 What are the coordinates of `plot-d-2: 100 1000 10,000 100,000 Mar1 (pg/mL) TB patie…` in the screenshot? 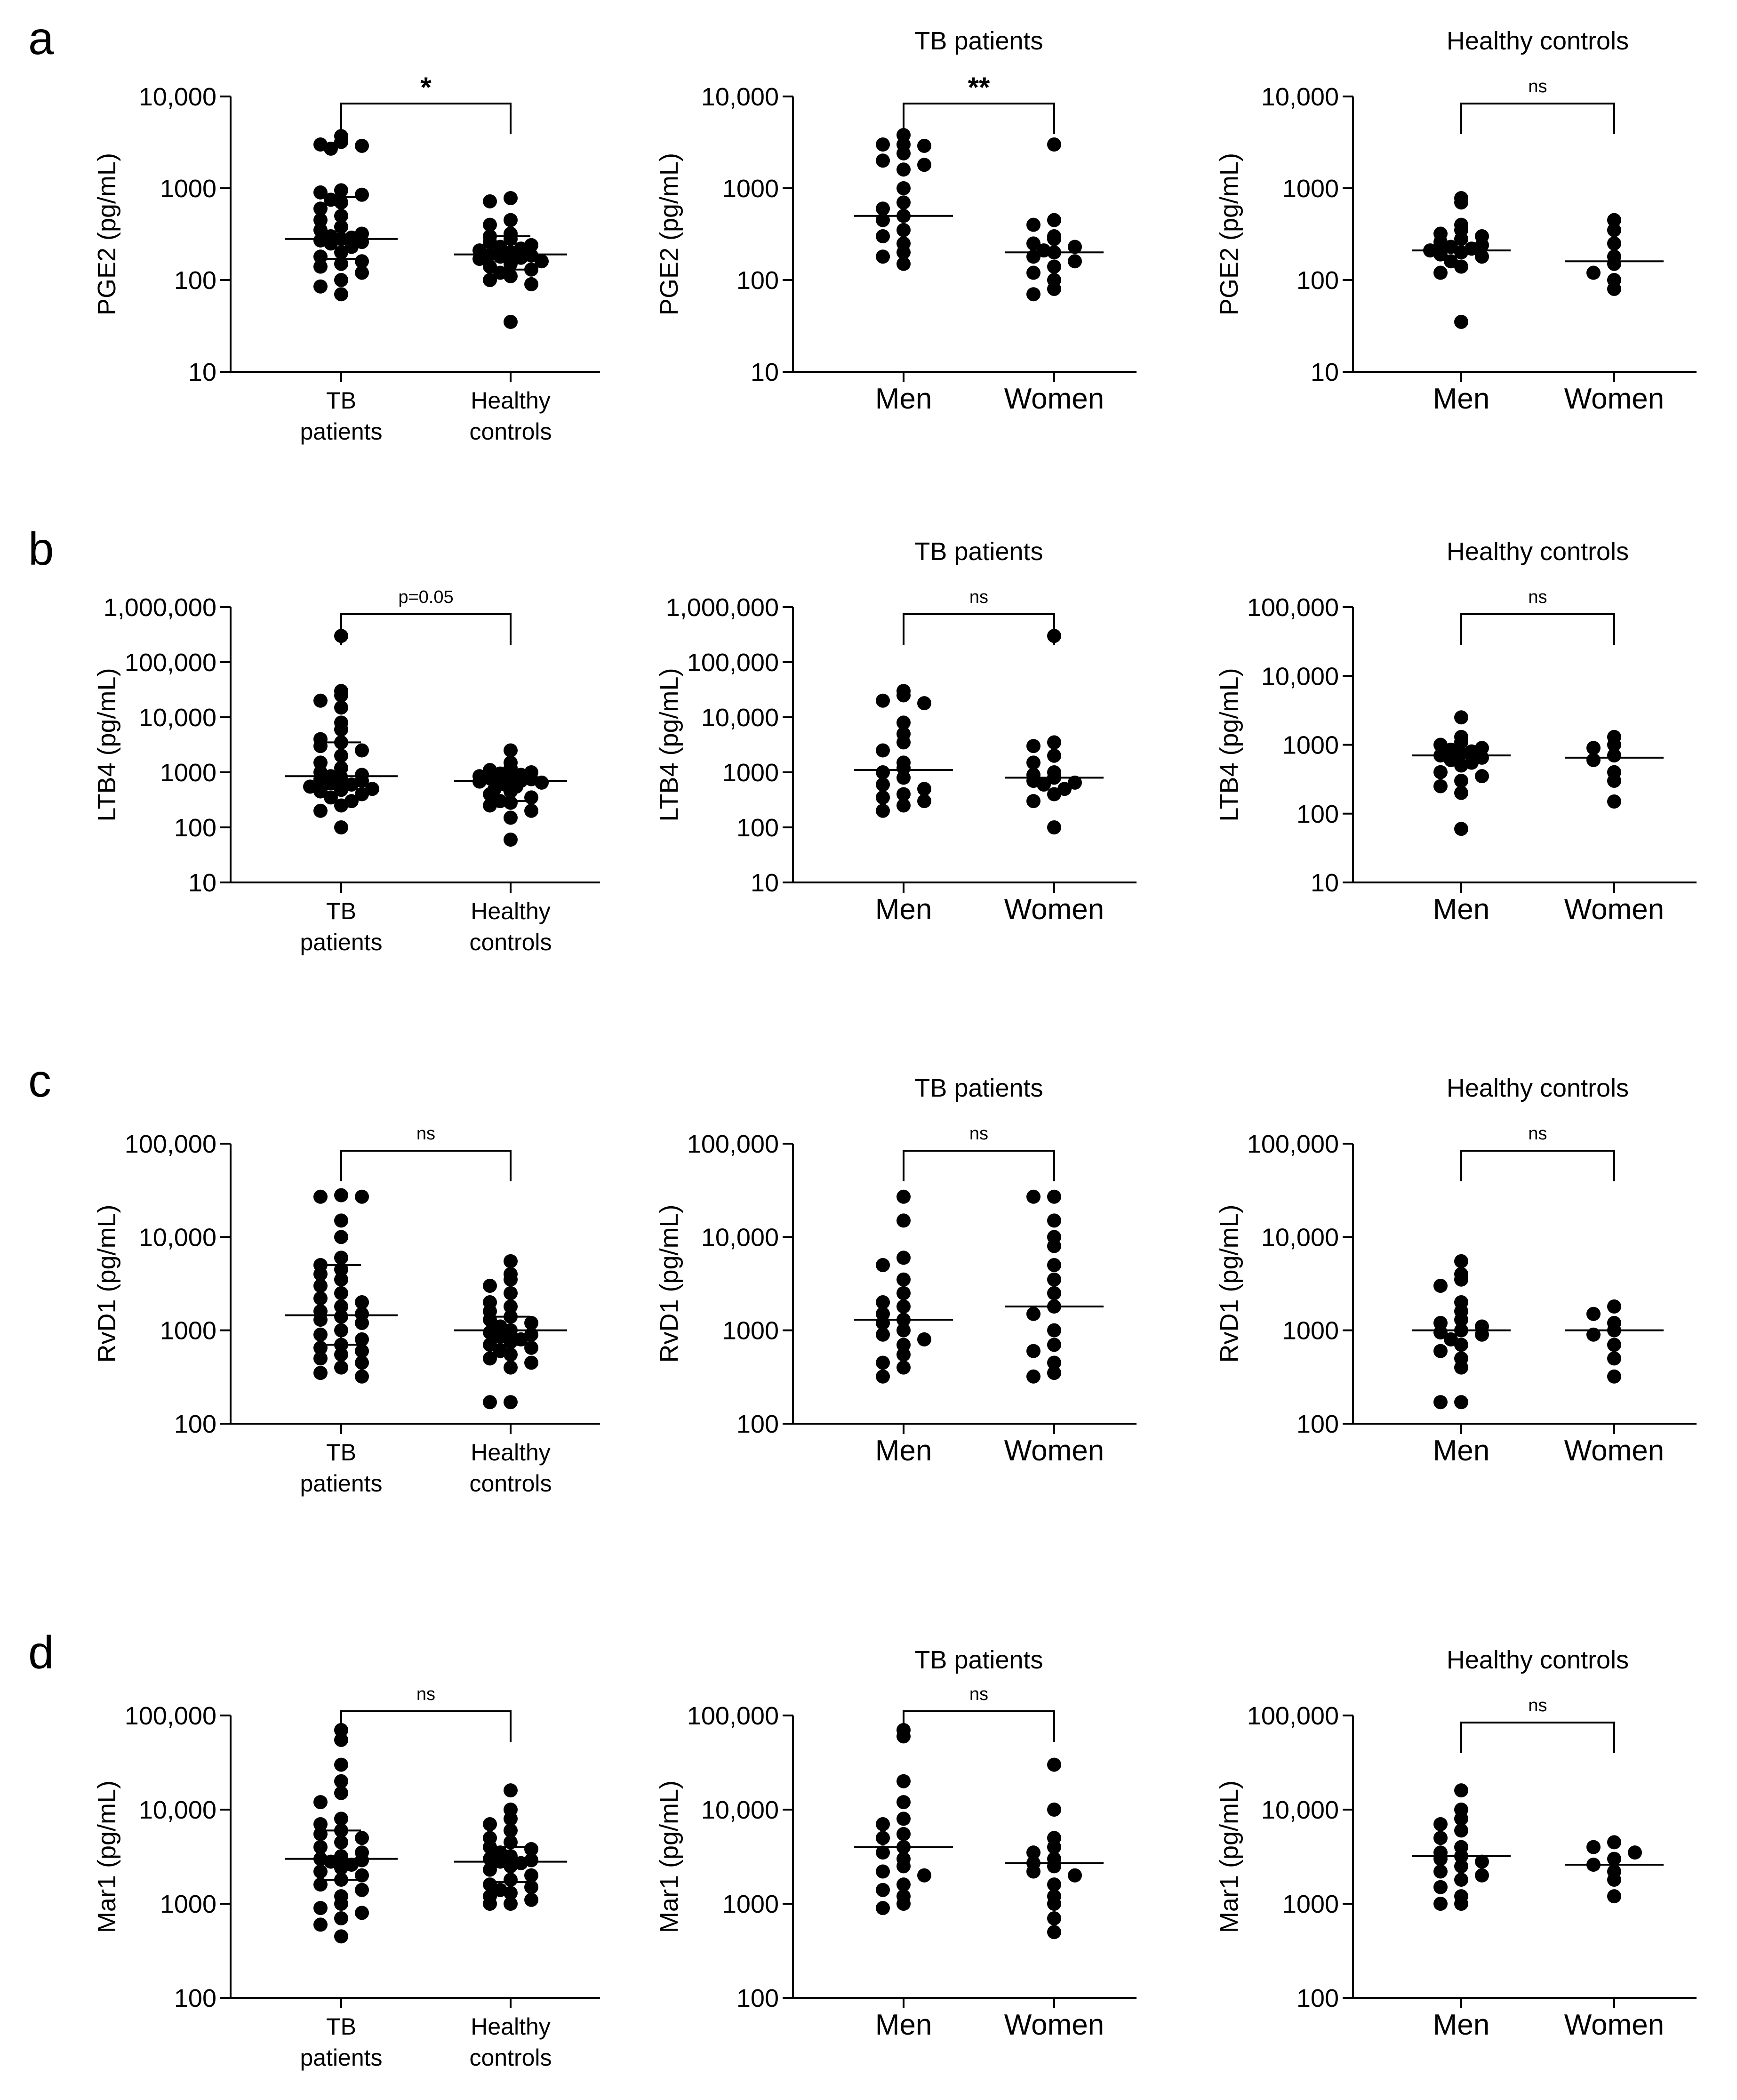 It's located at (896, 1843).